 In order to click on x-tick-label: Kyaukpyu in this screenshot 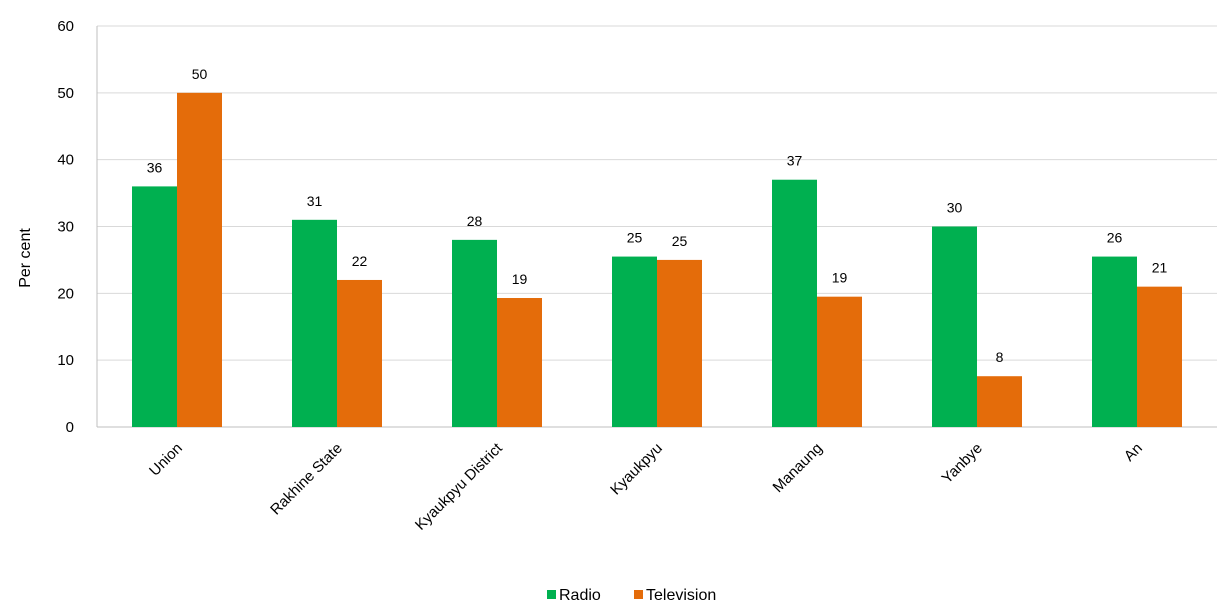, I will do `click(636, 469)`.